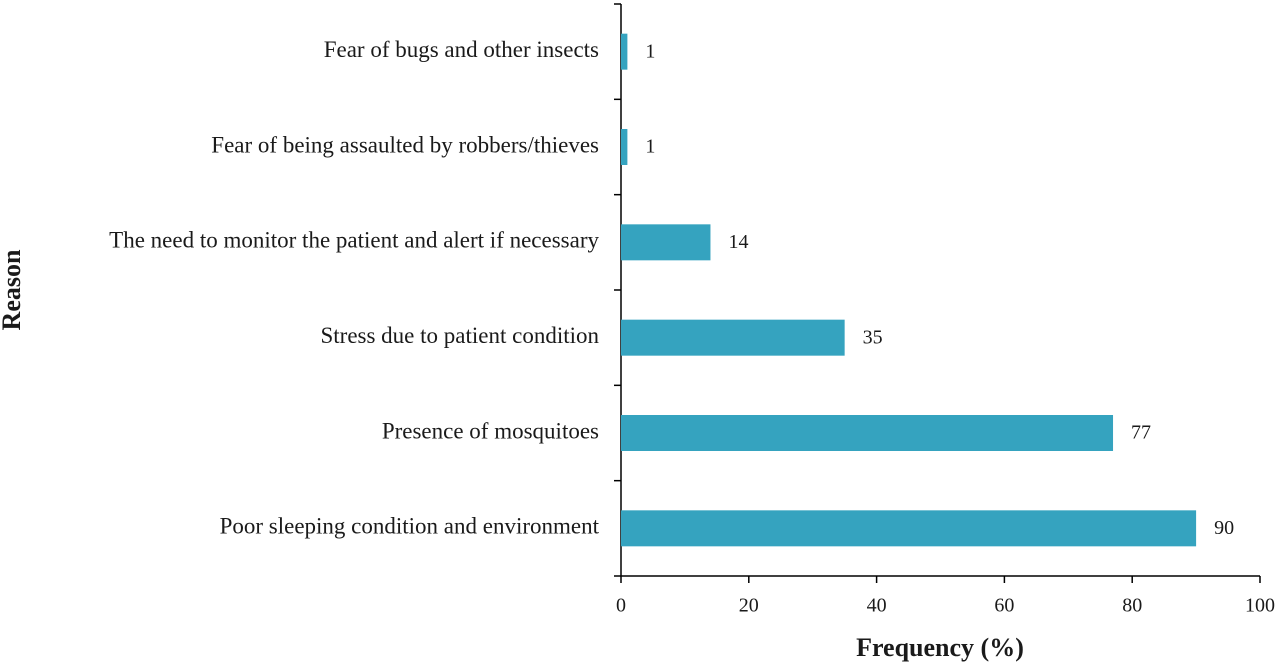 This screenshot has width=1280, height=668. I want to click on value-label: 35, so click(873, 337).